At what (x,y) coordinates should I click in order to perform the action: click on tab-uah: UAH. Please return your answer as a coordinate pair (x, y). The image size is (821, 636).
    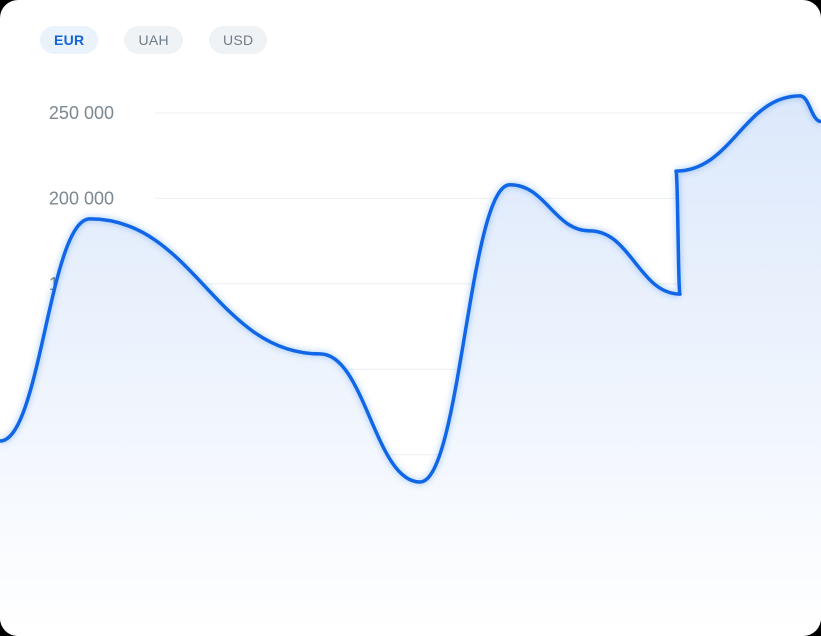
    Looking at the image, I should click on (153, 40).